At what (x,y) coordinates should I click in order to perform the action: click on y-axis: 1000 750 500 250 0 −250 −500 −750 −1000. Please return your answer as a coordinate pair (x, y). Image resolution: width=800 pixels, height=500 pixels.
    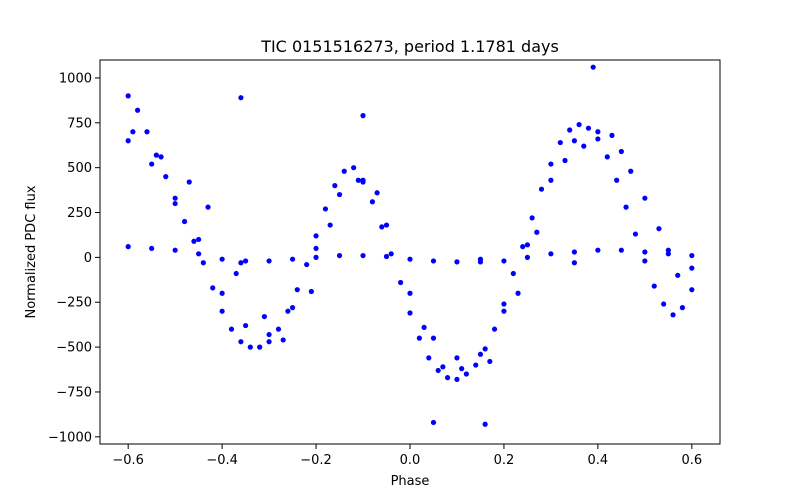
    Looking at the image, I should click on (74, 258).